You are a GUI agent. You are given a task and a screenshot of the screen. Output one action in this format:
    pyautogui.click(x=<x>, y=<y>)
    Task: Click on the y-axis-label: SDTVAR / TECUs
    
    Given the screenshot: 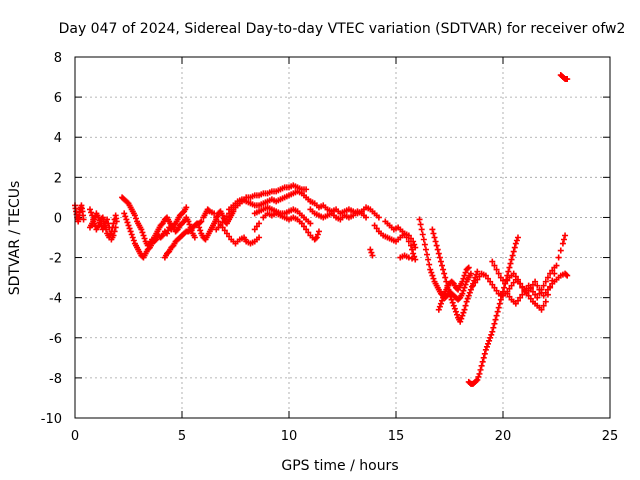 What is the action you would take?
    pyautogui.click(x=15, y=238)
    